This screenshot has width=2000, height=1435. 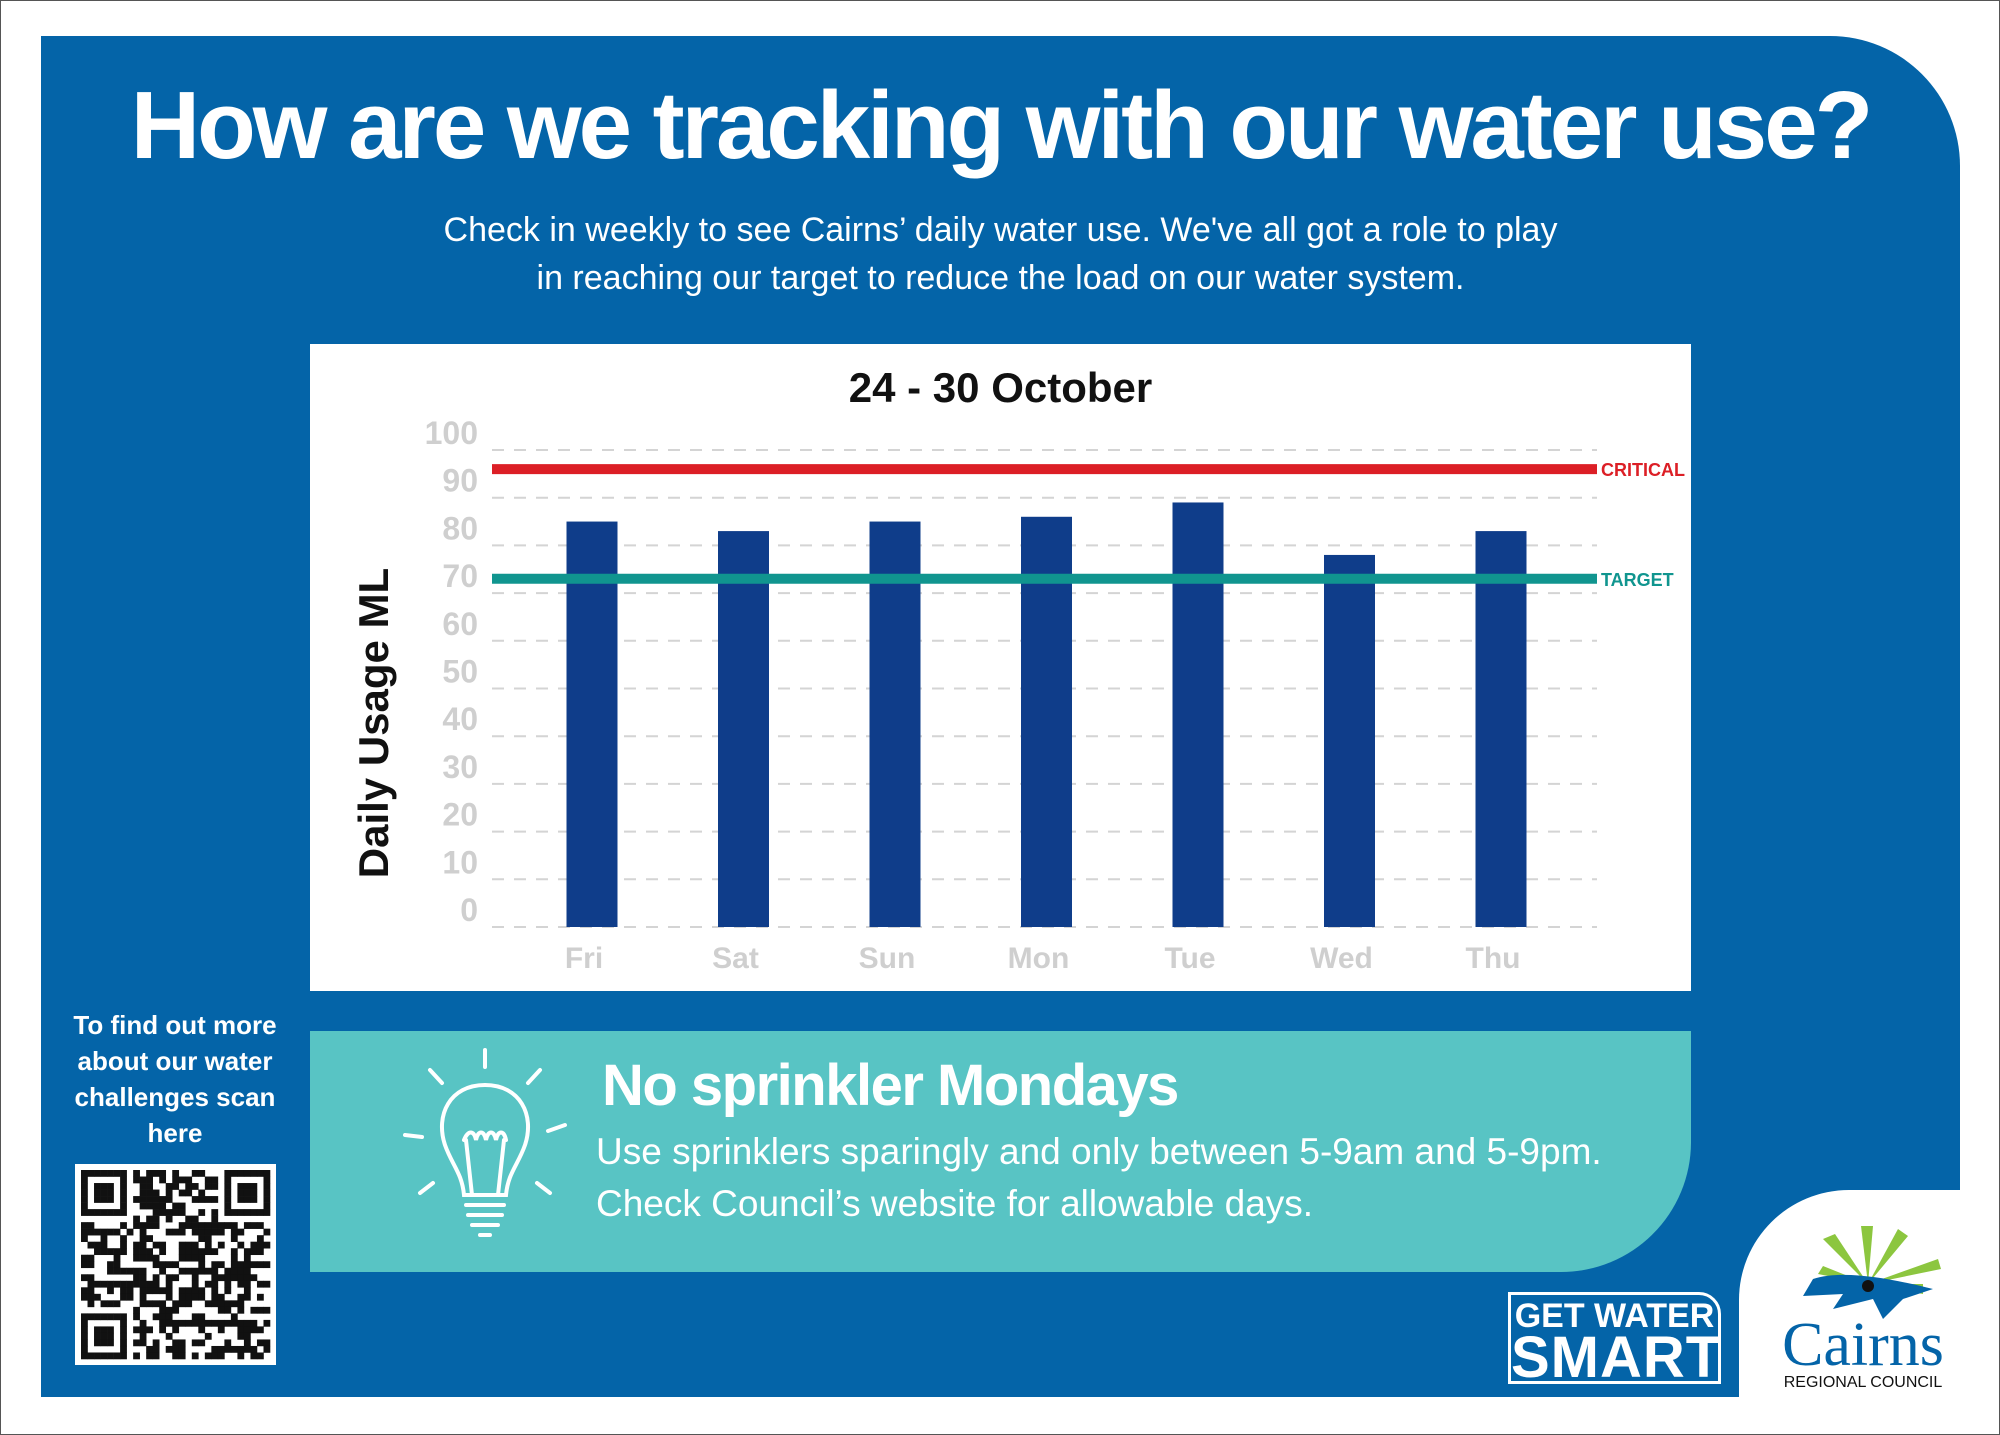 What do you see at coordinates (1863, 1345) in the screenshot?
I see `logo-text: Cairns` at bounding box center [1863, 1345].